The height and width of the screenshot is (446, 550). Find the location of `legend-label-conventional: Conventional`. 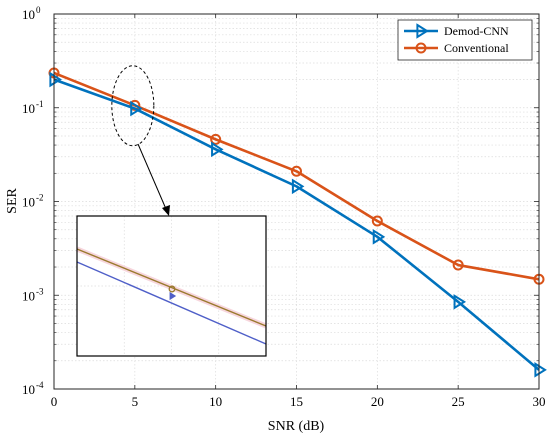

legend-label-conventional: Conventional is located at coordinates (476, 48).